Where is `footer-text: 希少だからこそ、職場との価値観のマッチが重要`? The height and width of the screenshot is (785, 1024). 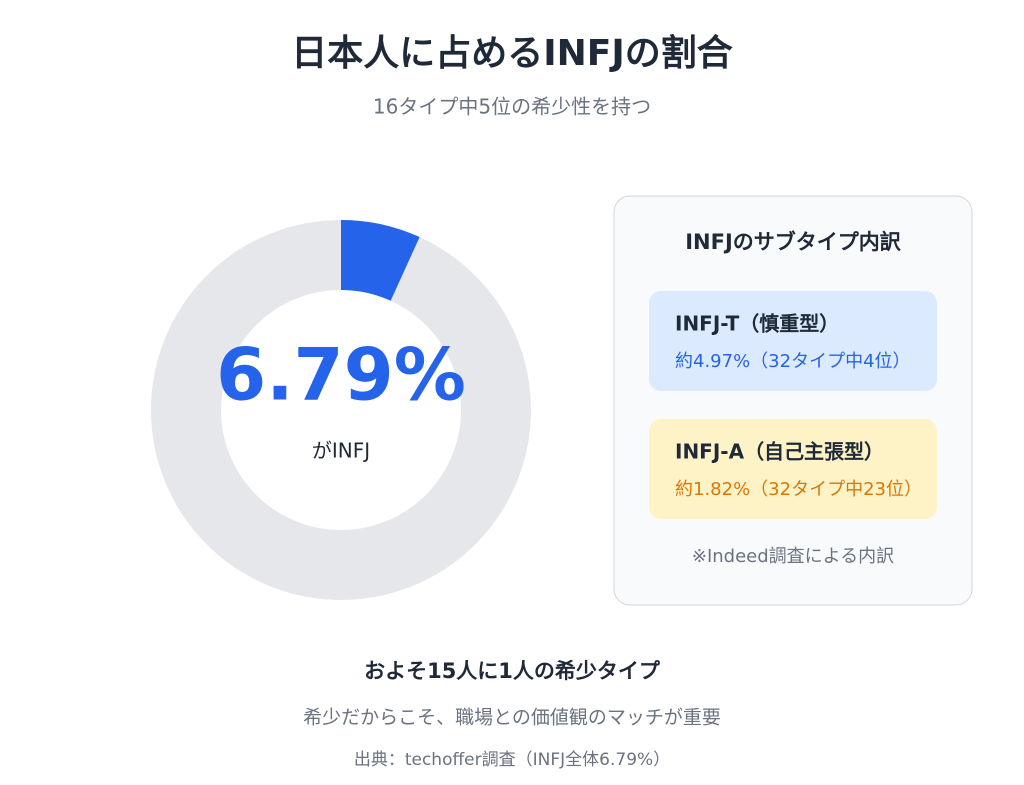 footer-text: 希少だからこそ、職場との価値観のマッチが重要 is located at coordinates (512, 718).